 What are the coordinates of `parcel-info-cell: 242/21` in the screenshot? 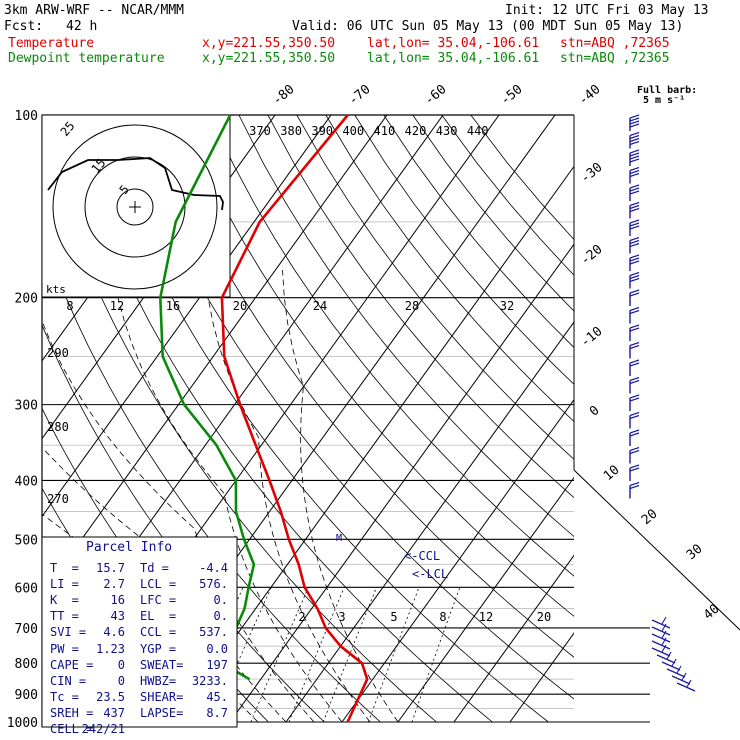 It's located at (103, 729).